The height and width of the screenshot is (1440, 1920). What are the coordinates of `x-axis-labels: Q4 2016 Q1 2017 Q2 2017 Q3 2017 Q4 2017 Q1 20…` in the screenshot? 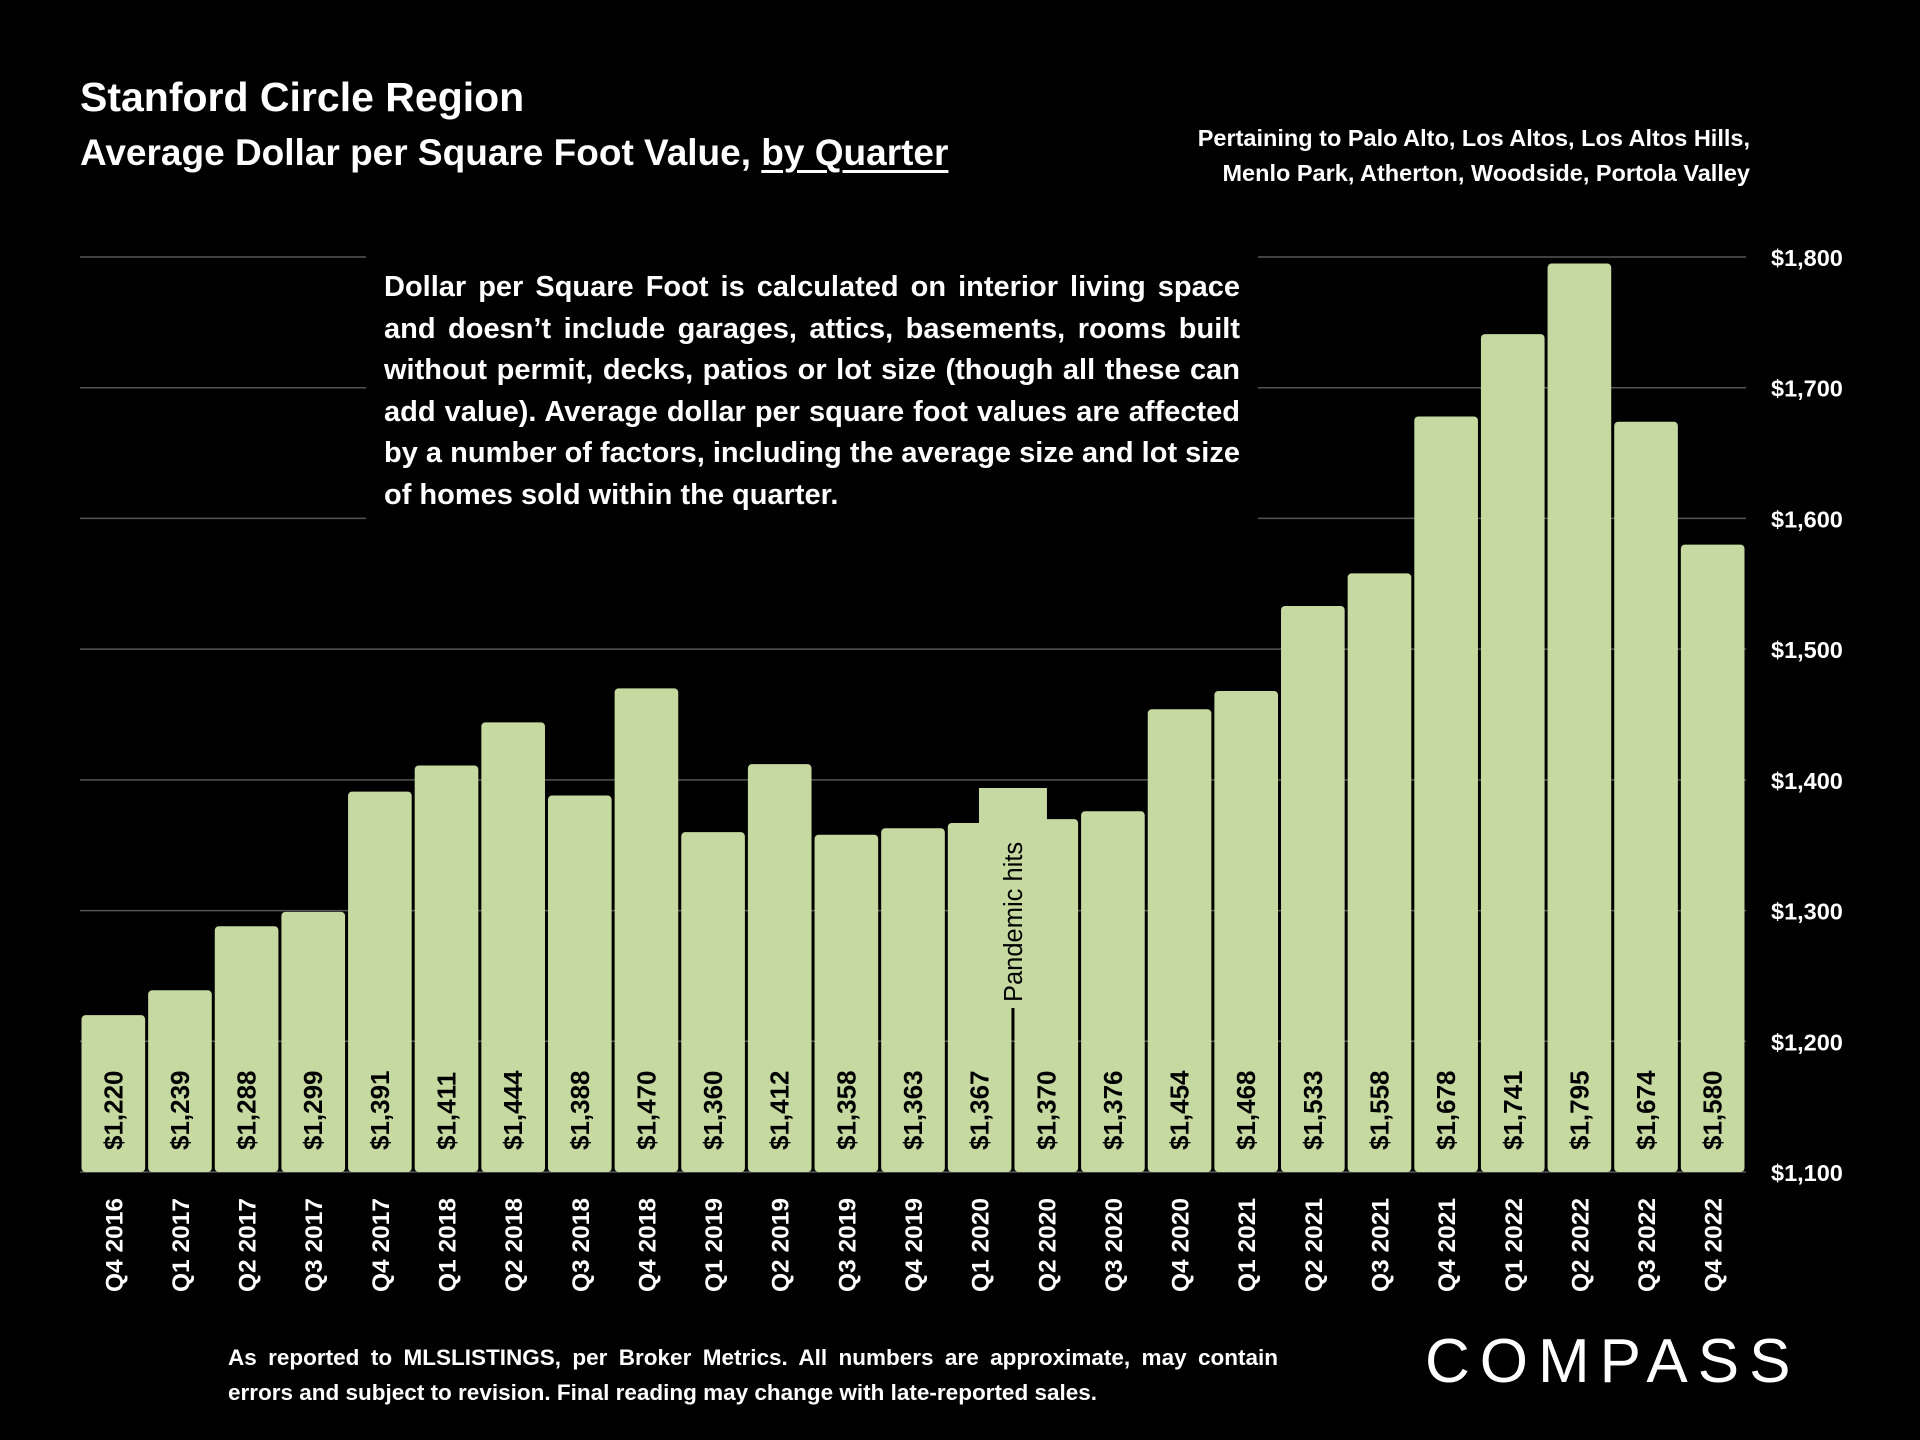 It's located at (914, 1245).